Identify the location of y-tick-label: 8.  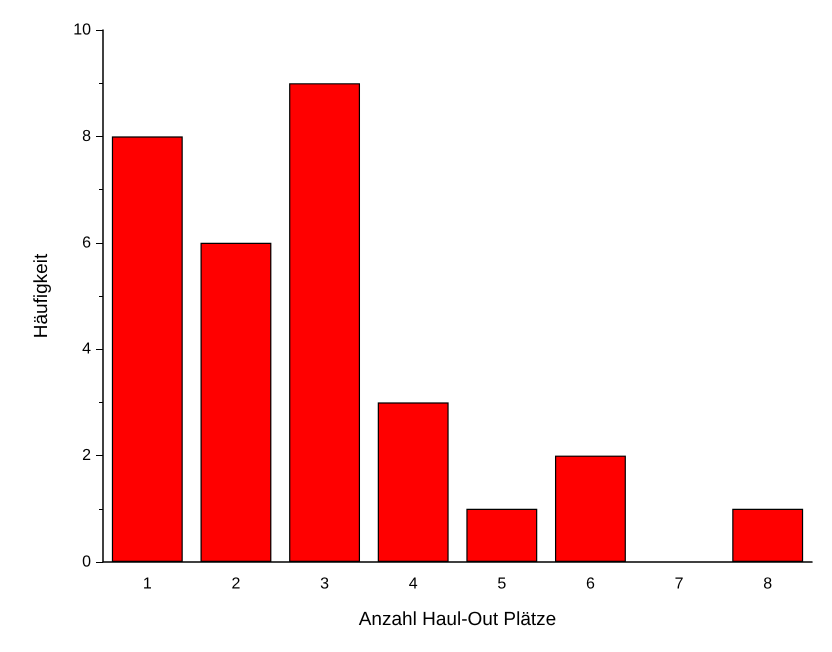
(87, 136).